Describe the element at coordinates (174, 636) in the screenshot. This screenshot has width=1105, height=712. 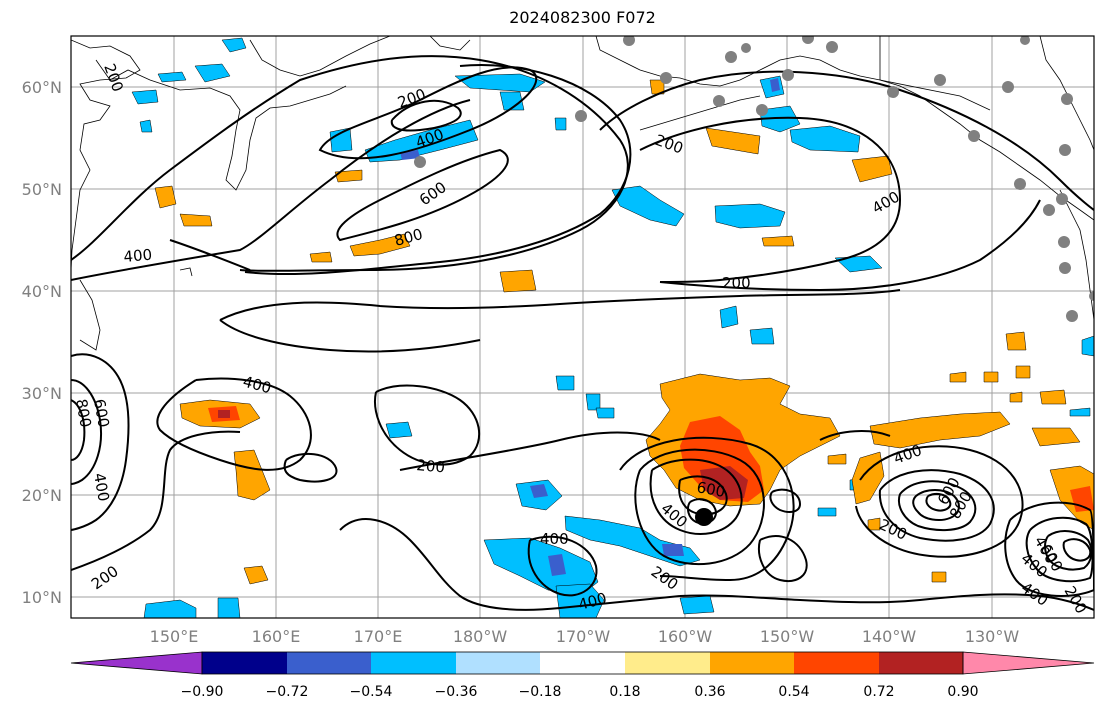
I see `lon-label-150e: 150°E` at that location.